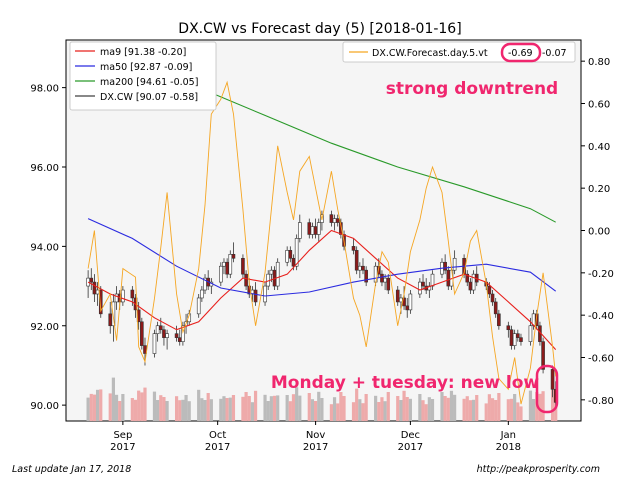 The image size is (640, 480). I want to click on y-right-tick-label: 0.00, so click(599, 232).